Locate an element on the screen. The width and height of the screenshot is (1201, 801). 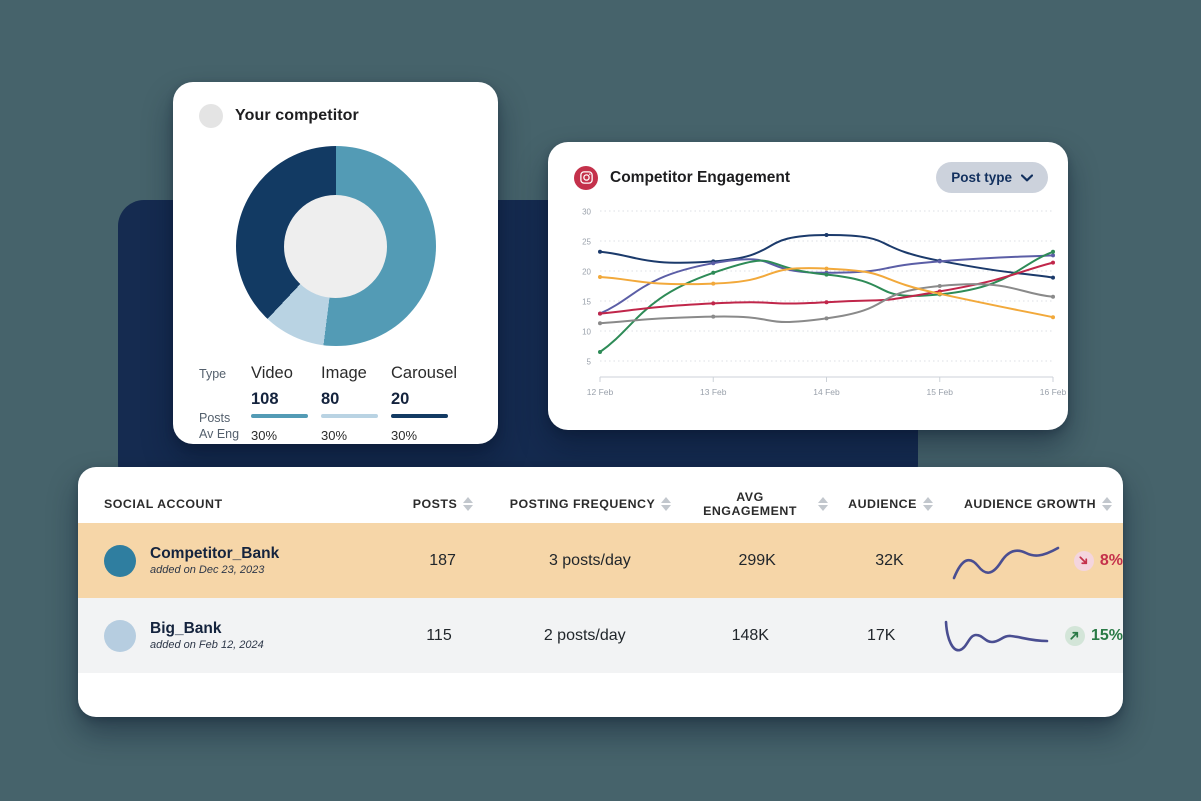
instagram-icon is located at coordinates (586, 177).